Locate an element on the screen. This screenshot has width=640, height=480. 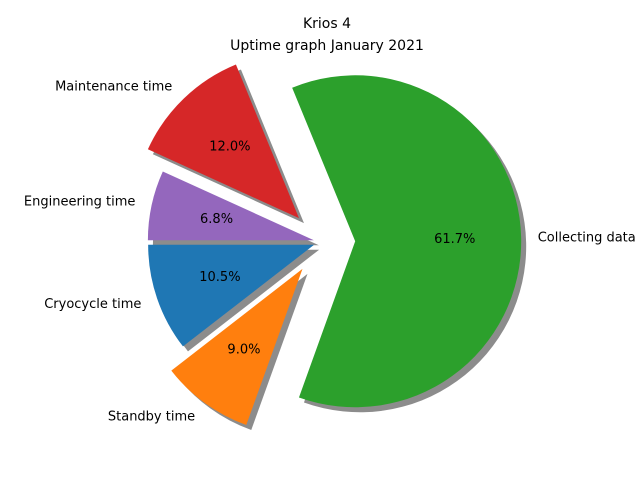
slice-maintenance-time is located at coordinates (223, 141).